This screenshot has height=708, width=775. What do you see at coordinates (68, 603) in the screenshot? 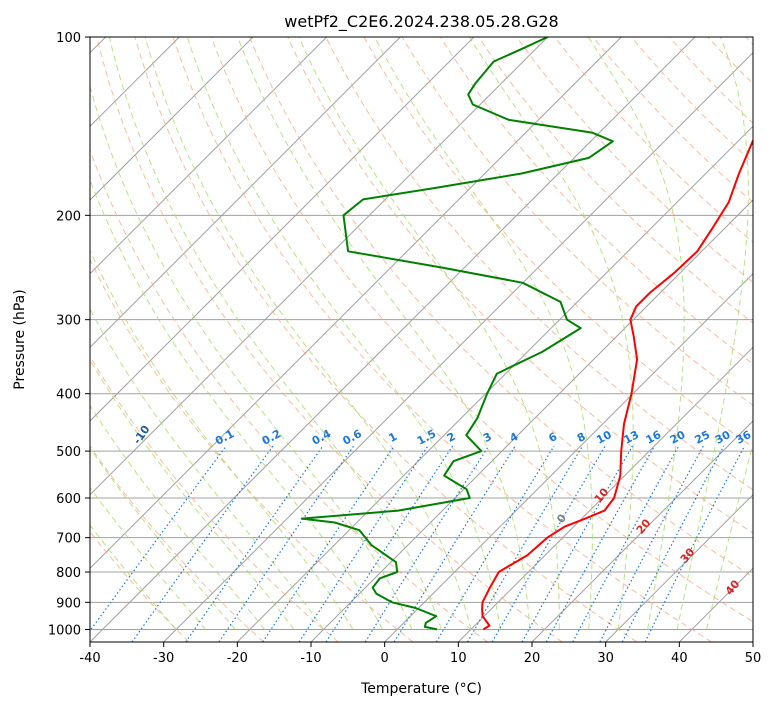
I see `y-tick-label: 900` at bounding box center [68, 603].